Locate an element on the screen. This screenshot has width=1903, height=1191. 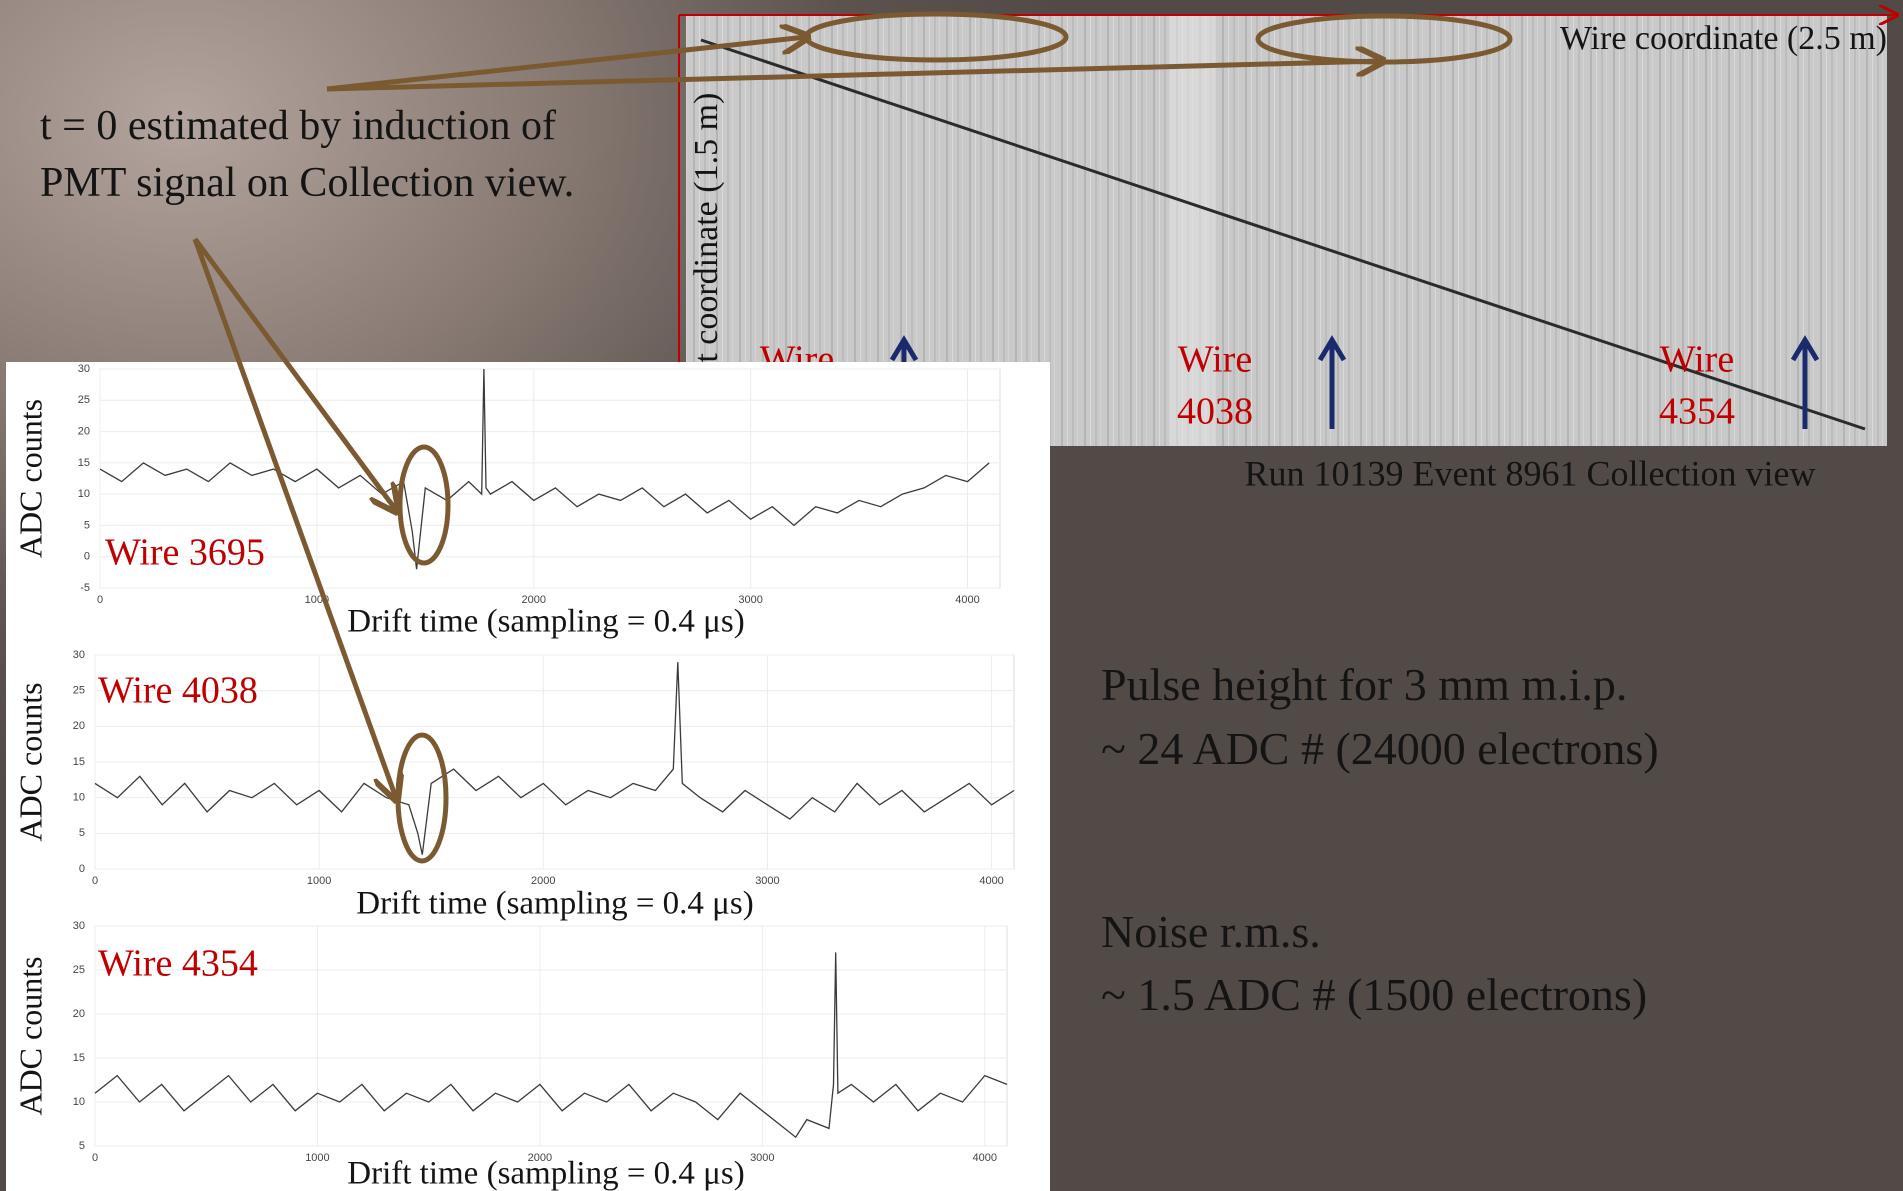
wire-annotation: Wire 4354 is located at coordinates (178, 964).